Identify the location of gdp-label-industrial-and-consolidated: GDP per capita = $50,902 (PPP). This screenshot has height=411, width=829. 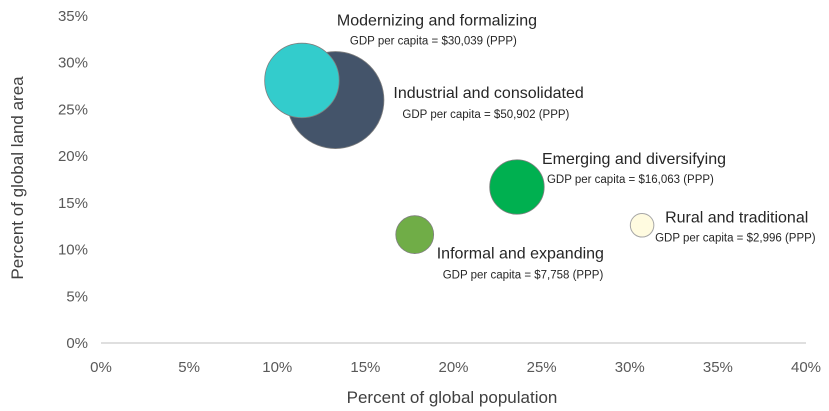
(485, 115).